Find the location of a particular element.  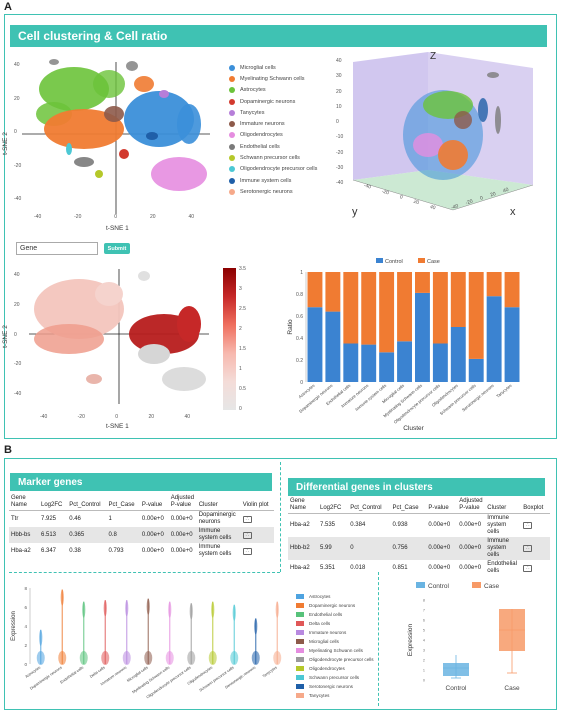

colorbar is located at coordinates (229, 339).